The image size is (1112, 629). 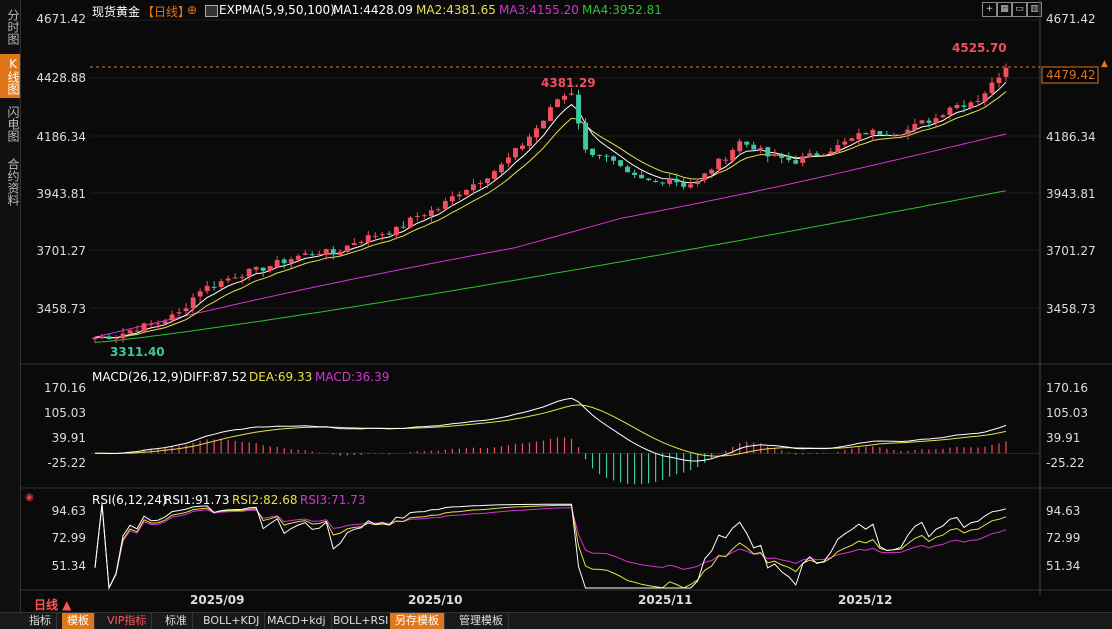 What do you see at coordinates (61, 137) in the screenshot?
I see `price-tick-left: 4186.34` at bounding box center [61, 137].